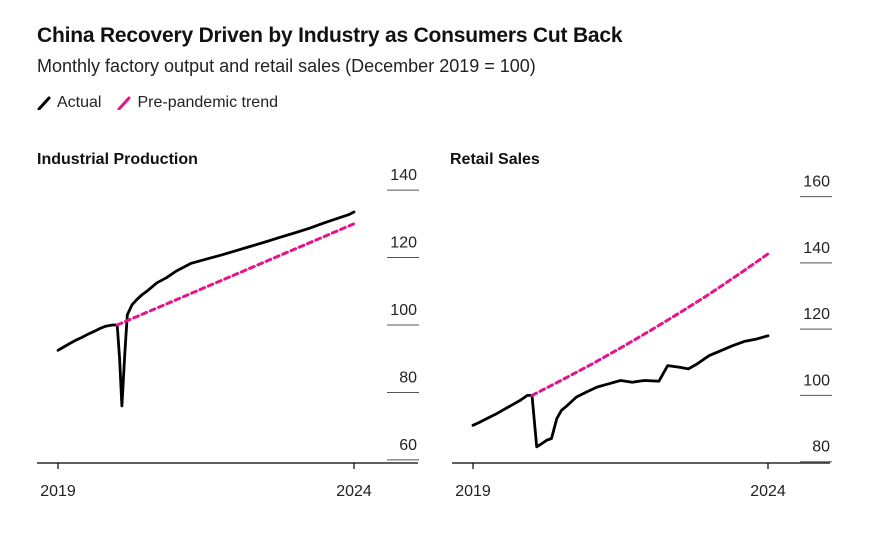 The image size is (894, 534). I want to click on panel-title: Industrial Production, so click(117, 159).